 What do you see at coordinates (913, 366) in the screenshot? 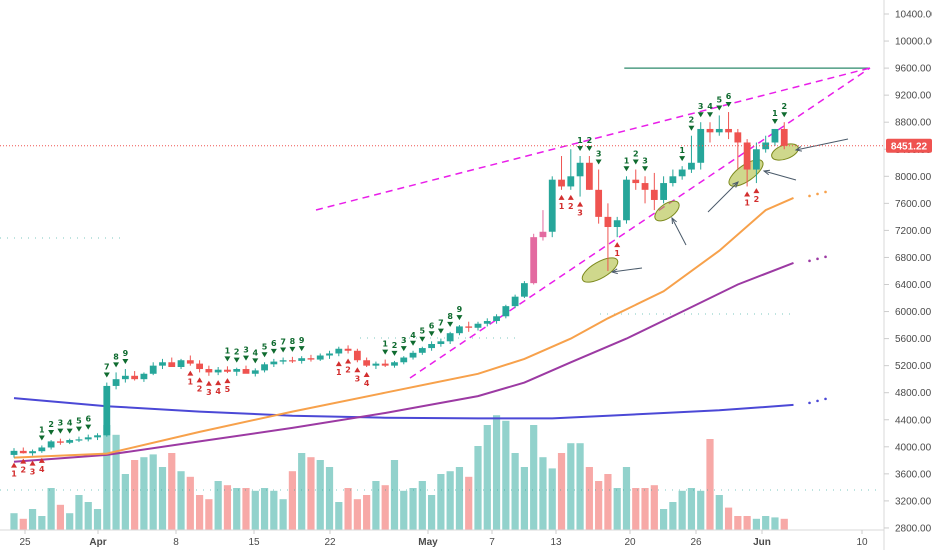
I see `price-tick-label: 5200.00` at bounding box center [913, 366].